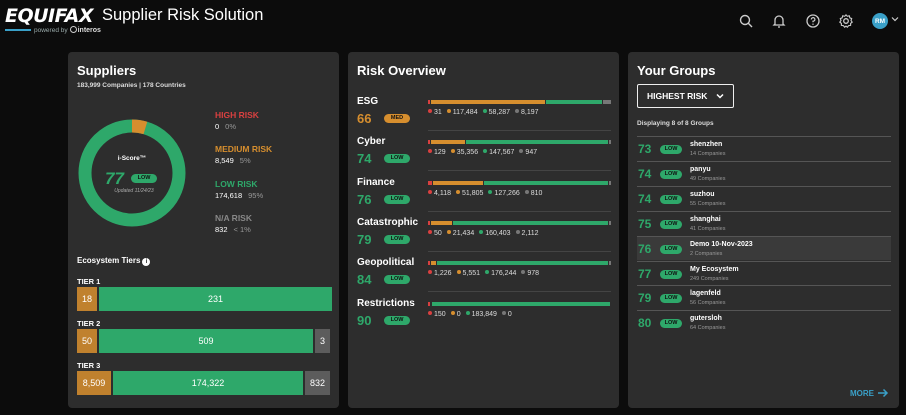 This screenshot has height=415, width=906. I want to click on risk-count-value: 117,484, so click(465, 112).